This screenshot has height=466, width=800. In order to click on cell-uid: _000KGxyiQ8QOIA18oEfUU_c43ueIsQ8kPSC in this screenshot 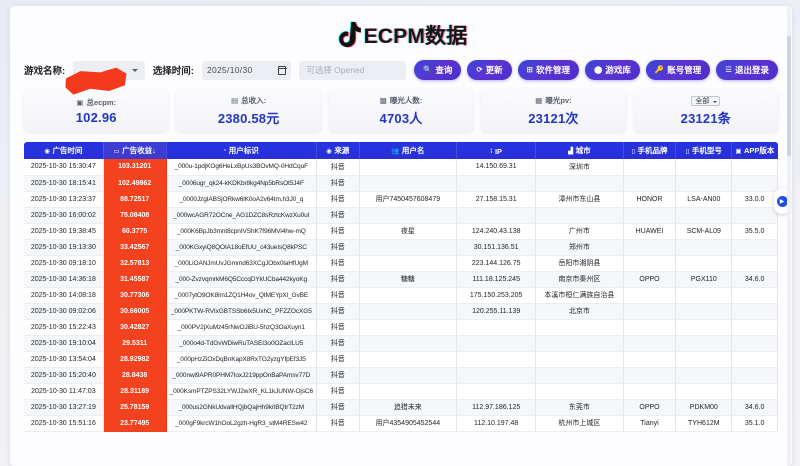, I will do `click(241, 247)`.